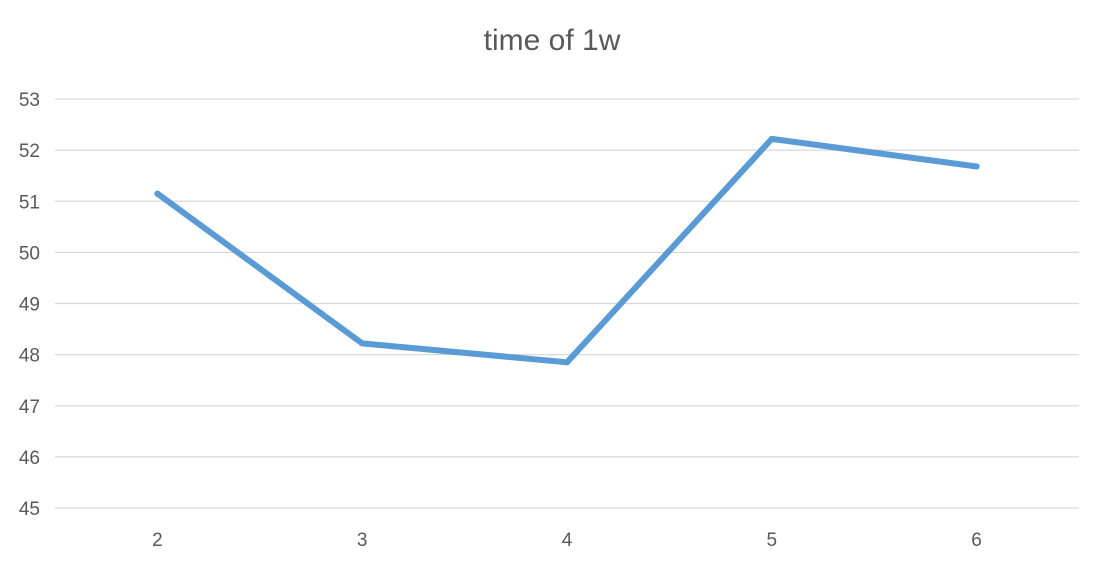 The image size is (1099, 564). Describe the element at coordinates (29, 509) in the screenshot. I see `y-tick-label: 45` at that location.